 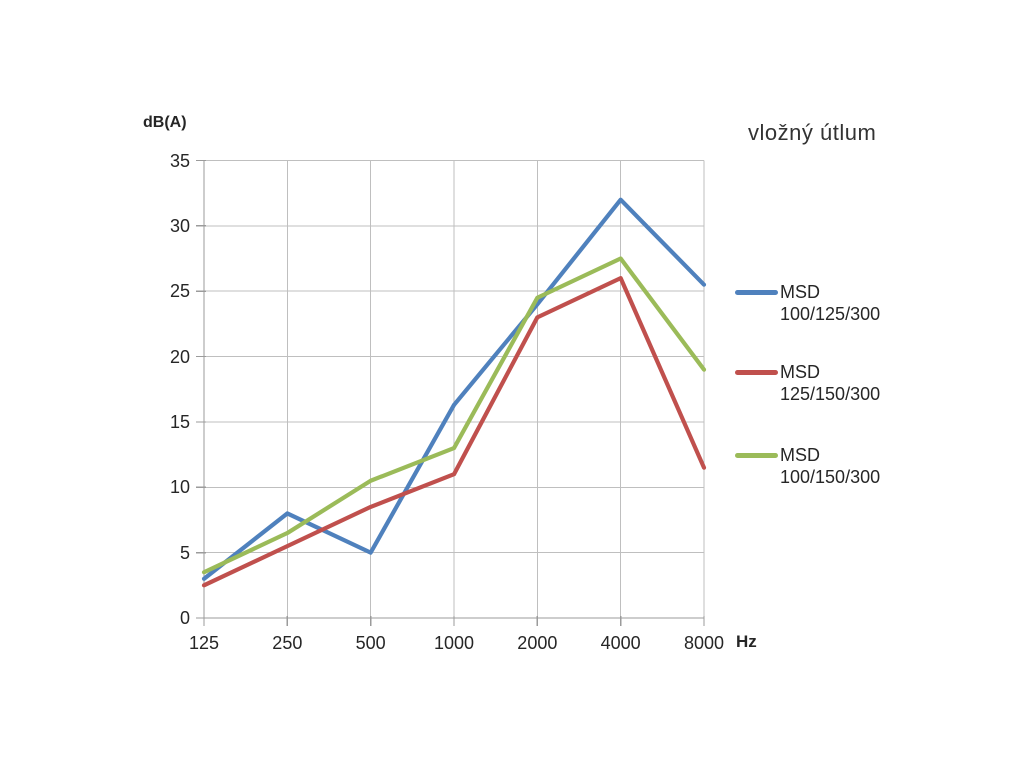 I want to click on y-tick-label: 35, so click(x=179, y=160).